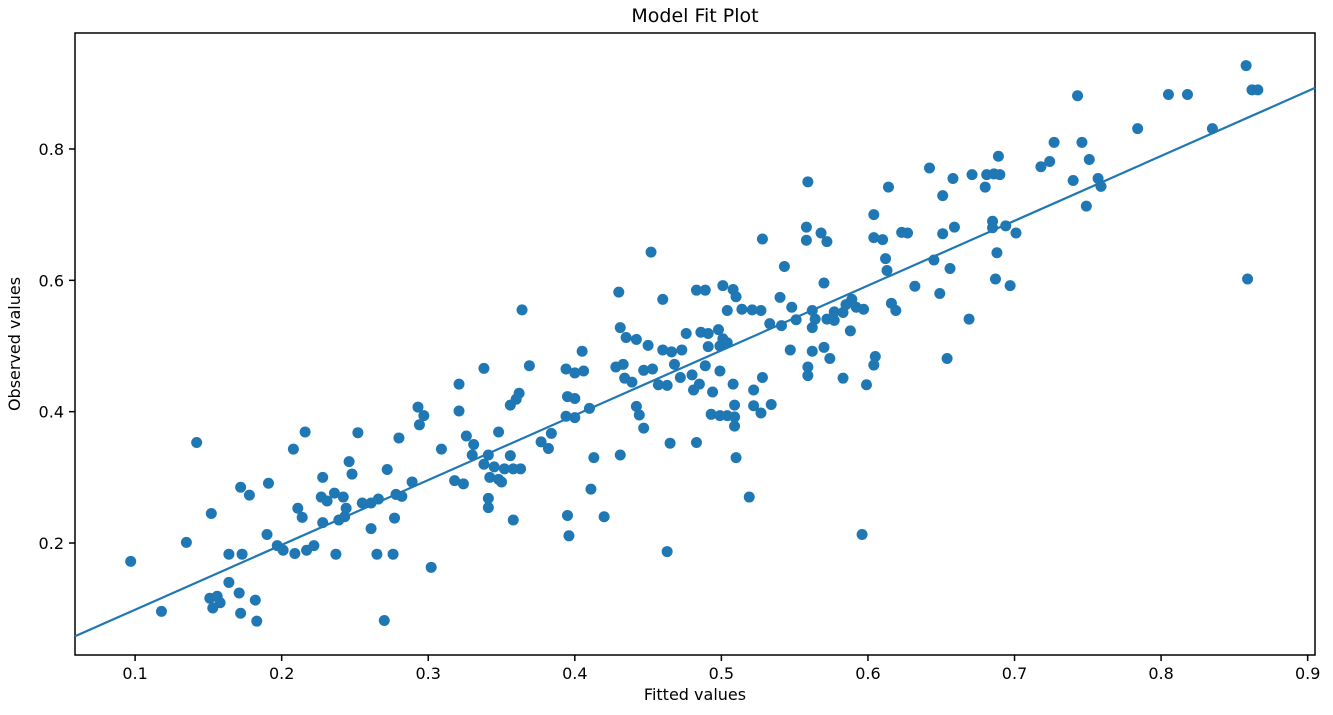 This screenshot has width=1333, height=715. What do you see at coordinates (14, 344) in the screenshot?
I see `y-axis-label: Observed values` at bounding box center [14, 344].